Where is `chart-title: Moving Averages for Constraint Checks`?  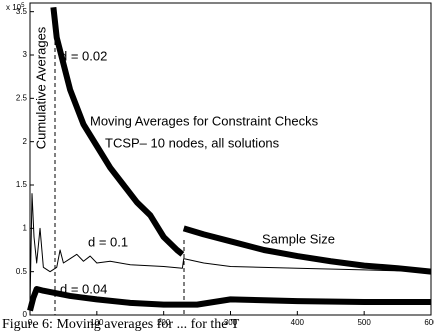 chart-title: Moving Averages for Constraint Checks is located at coordinates (204, 120).